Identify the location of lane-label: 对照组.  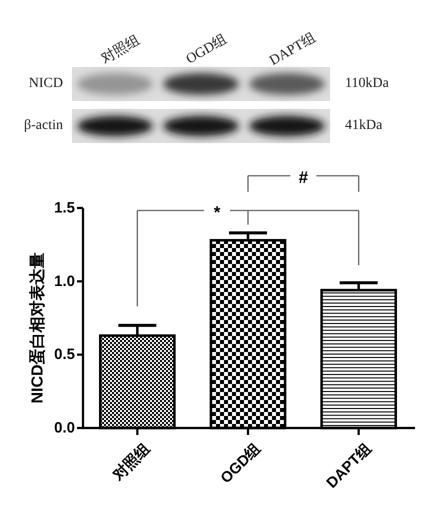
(120, 49).